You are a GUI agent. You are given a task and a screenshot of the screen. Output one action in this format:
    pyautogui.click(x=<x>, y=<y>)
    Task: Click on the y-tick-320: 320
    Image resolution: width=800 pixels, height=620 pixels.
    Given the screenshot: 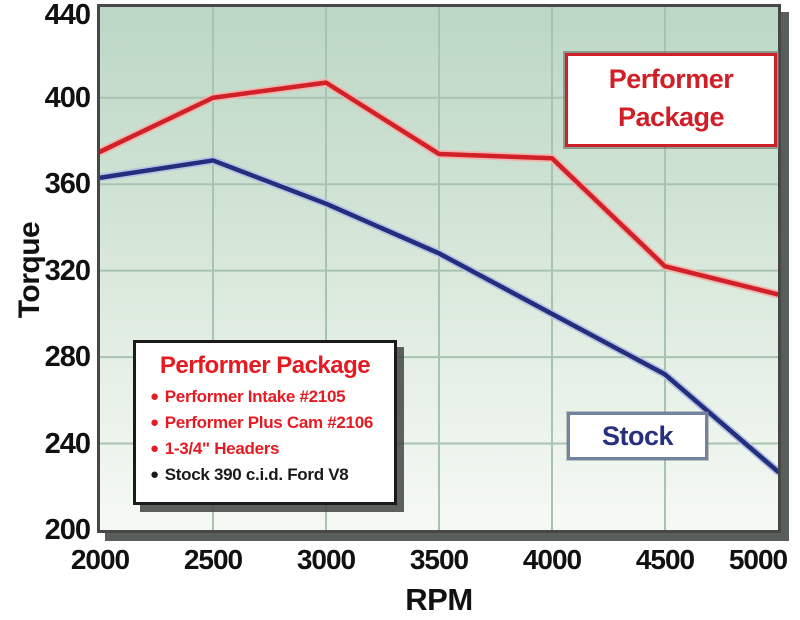 What is the action you would take?
    pyautogui.click(x=67, y=270)
    